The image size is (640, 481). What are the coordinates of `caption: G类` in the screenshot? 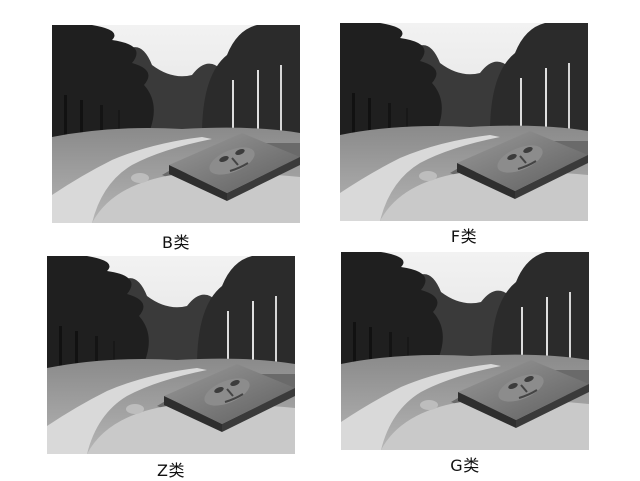 It's located at (465, 465).